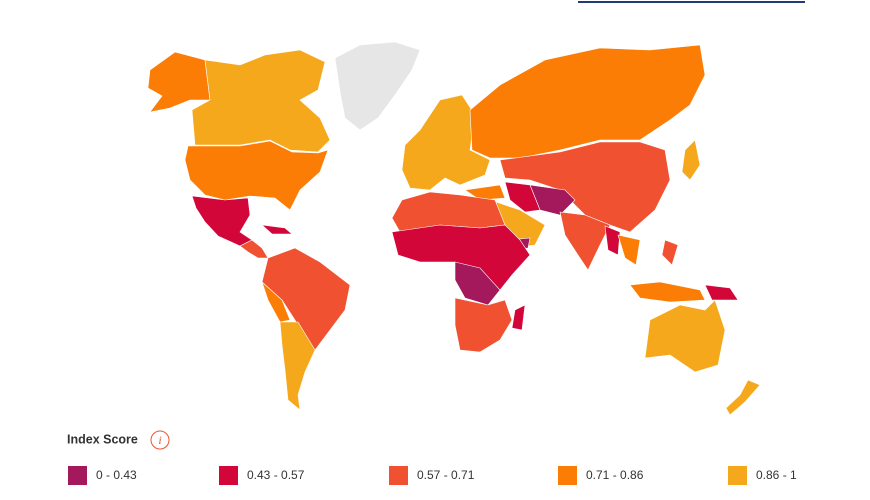 The image size is (870, 500). What do you see at coordinates (743, 397) in the screenshot?
I see `new-zealand` at bounding box center [743, 397].